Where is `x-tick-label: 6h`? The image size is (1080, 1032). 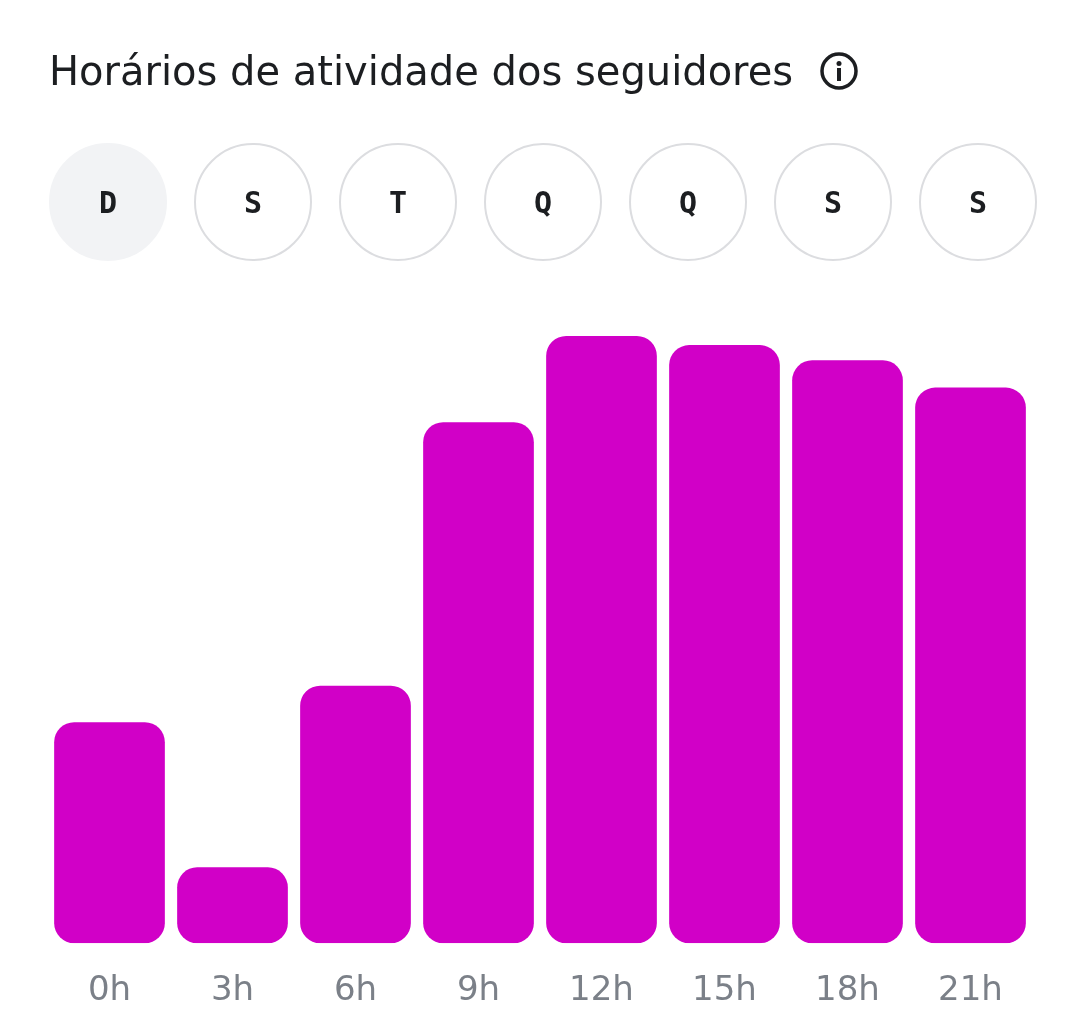 x-tick-label: 6h is located at coordinates (355, 988).